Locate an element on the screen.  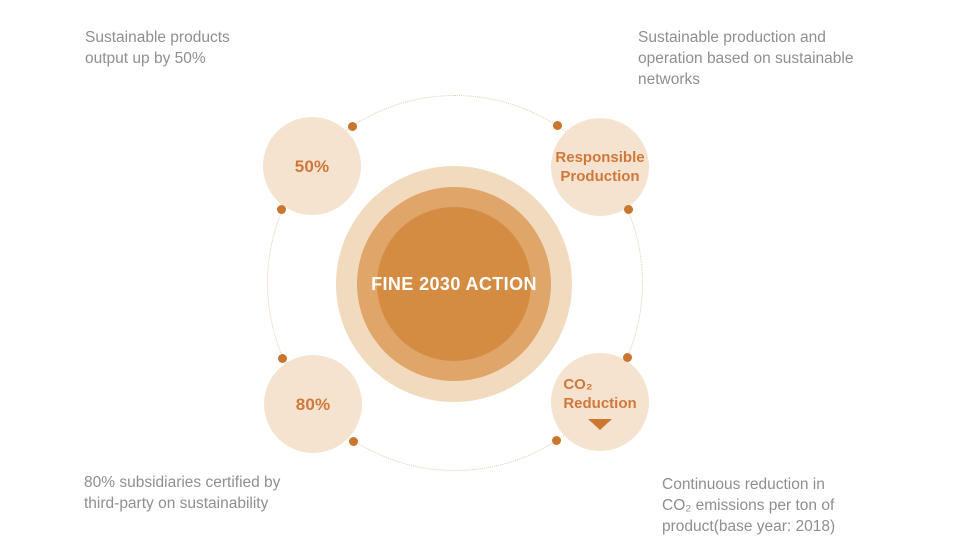
arrow-down-icon is located at coordinates (600, 424).